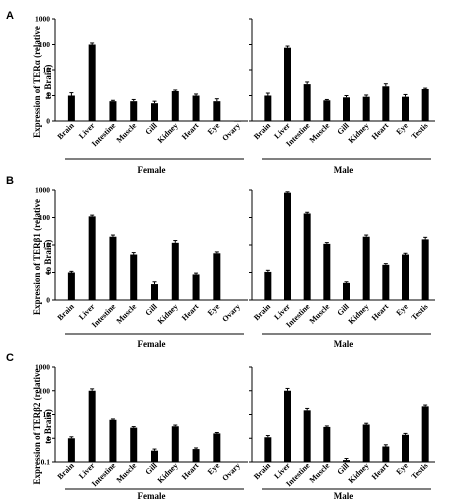 This screenshot has height=502, width=474. What do you see at coordinates (47, 70) in the screenshot?
I see `y-tick-label: 10` at bounding box center [47, 70].